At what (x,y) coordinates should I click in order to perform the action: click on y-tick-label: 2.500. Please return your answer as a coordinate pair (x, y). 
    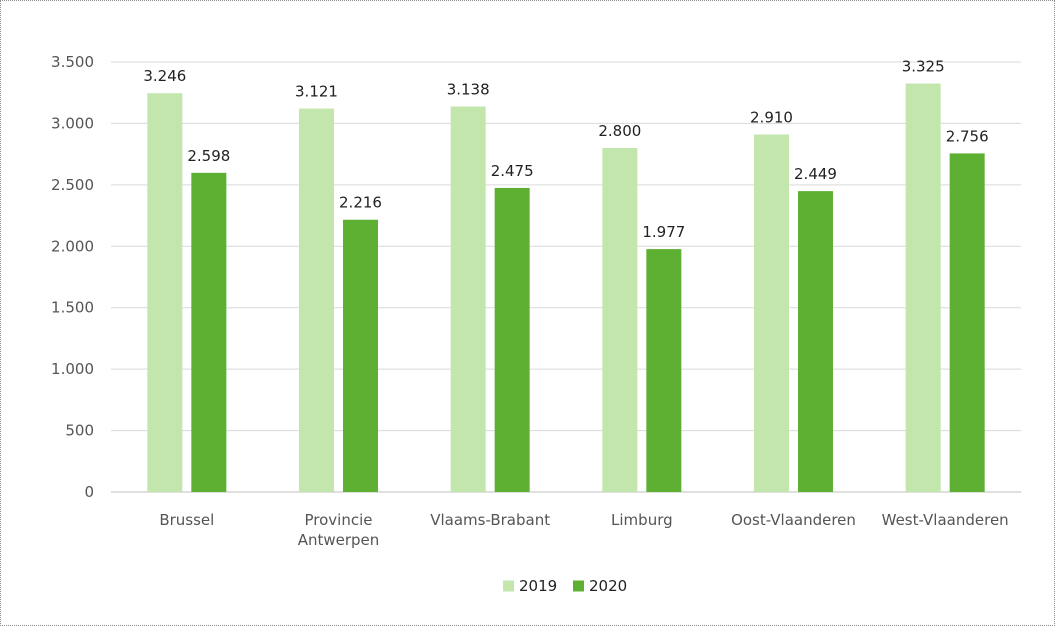
    Looking at the image, I should click on (72, 185).